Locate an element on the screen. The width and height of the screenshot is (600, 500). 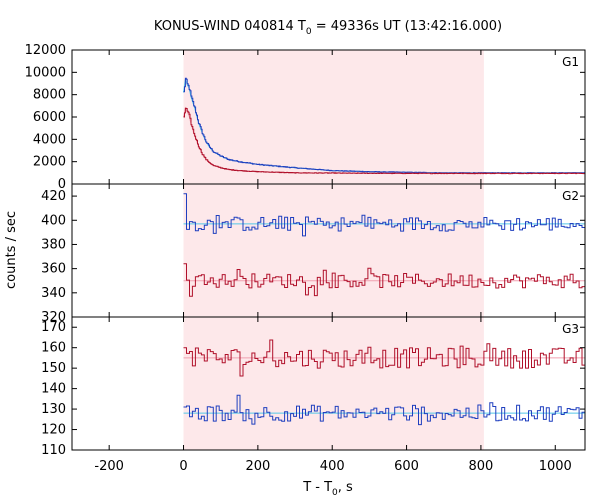
highlight-band-g2 is located at coordinates (333, 250).